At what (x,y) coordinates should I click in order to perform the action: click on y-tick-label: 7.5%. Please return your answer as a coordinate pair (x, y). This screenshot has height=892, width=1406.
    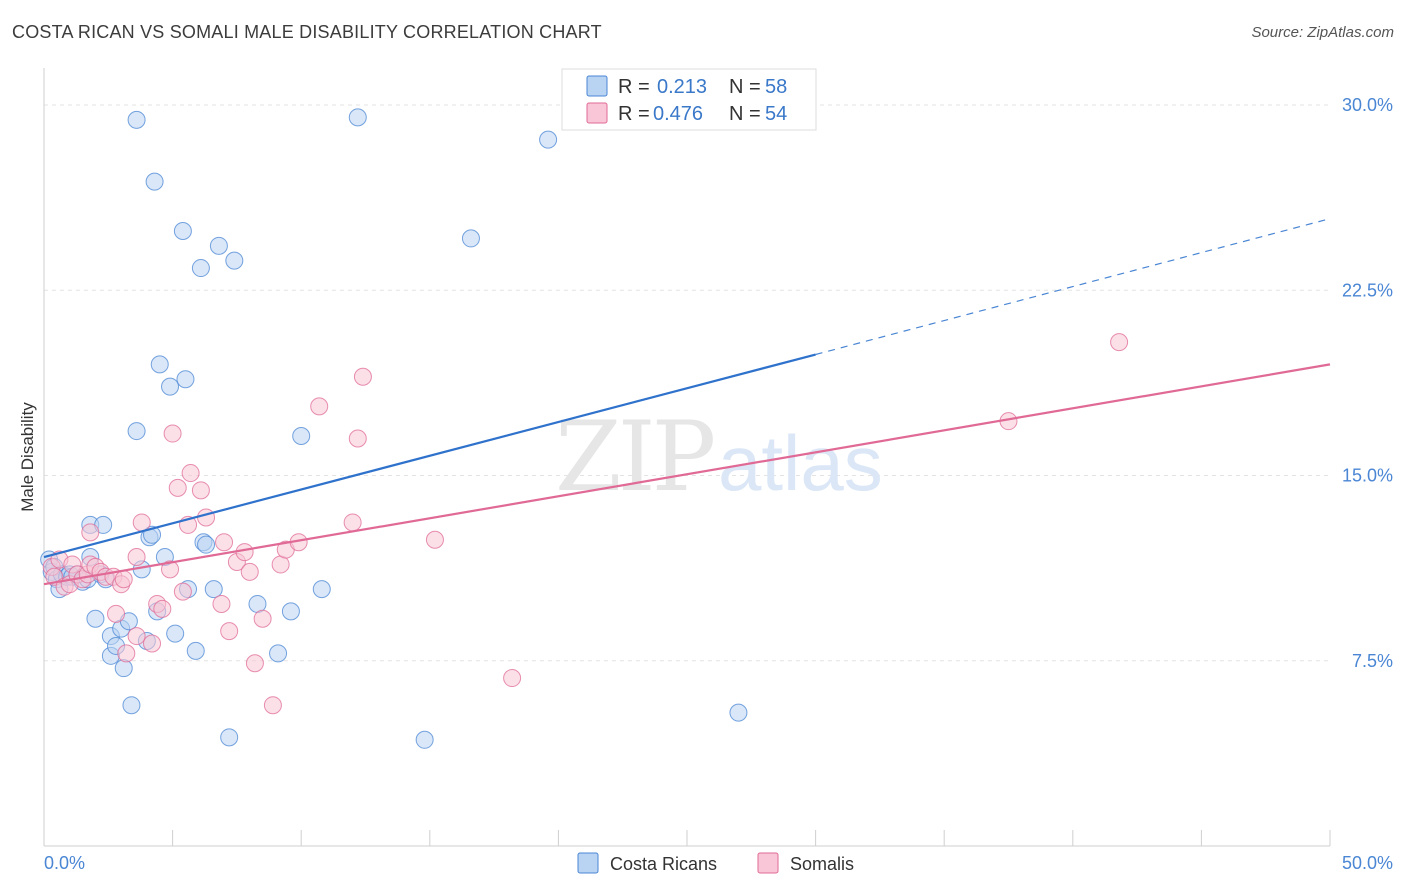
    Looking at the image, I should click on (1372, 661).